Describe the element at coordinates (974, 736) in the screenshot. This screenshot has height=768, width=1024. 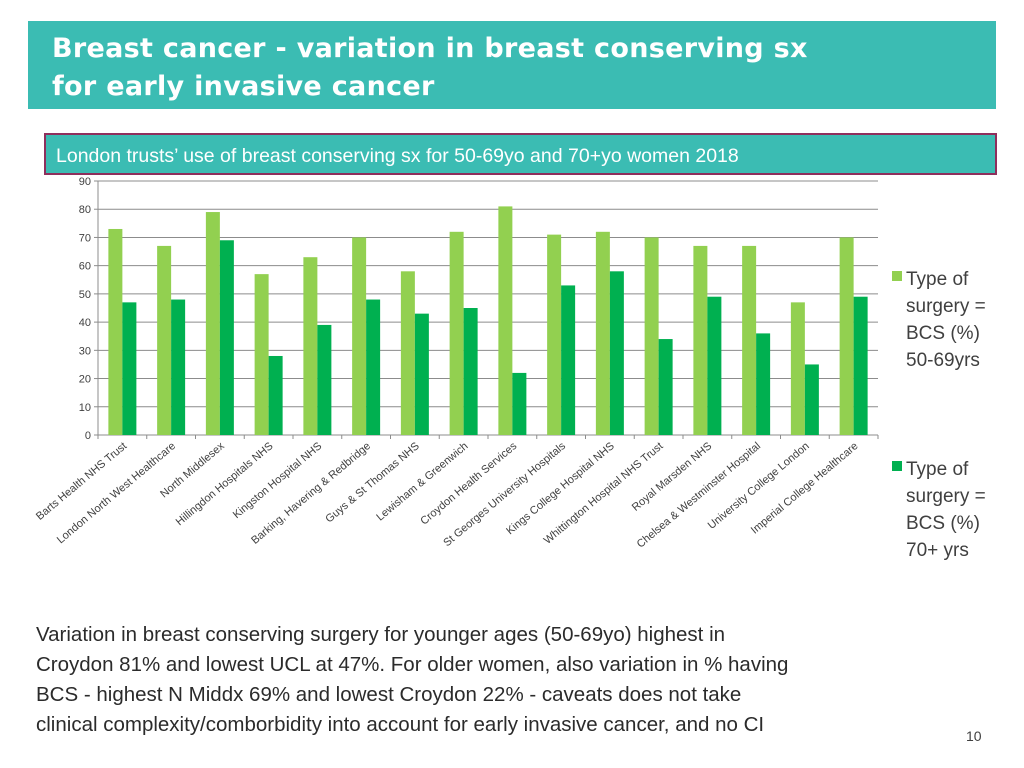
I see `page-number: 10` at that location.